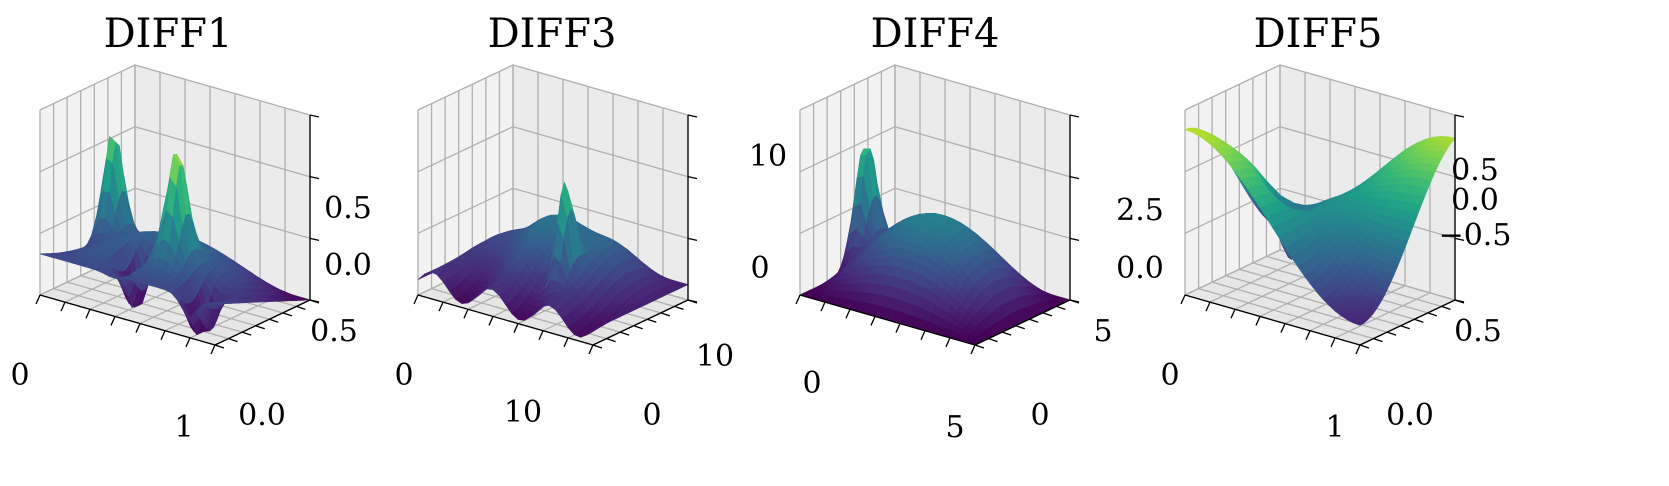 Image resolution: width=1669 pixels, height=486 pixels. What do you see at coordinates (1140, 210) in the screenshot?
I see `z-tick-label: 2.5` at bounding box center [1140, 210].